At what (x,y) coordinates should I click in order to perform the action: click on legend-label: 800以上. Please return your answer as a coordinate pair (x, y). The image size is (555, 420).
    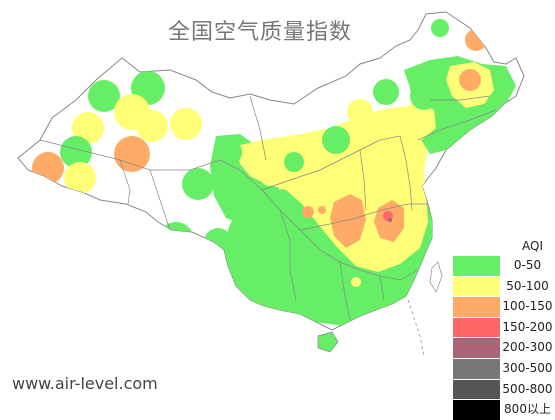
    Looking at the image, I should click on (527, 409).